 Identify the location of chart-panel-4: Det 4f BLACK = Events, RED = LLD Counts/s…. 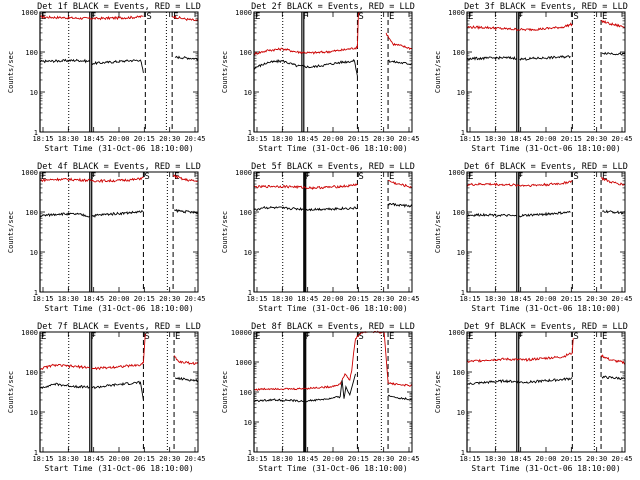
(106, 237).